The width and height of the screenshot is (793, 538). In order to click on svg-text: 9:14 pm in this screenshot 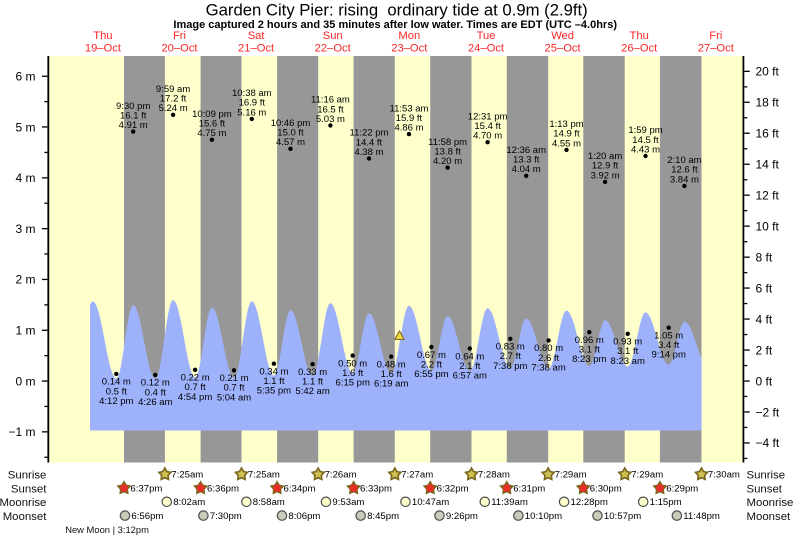, I will do `click(669, 355)`.